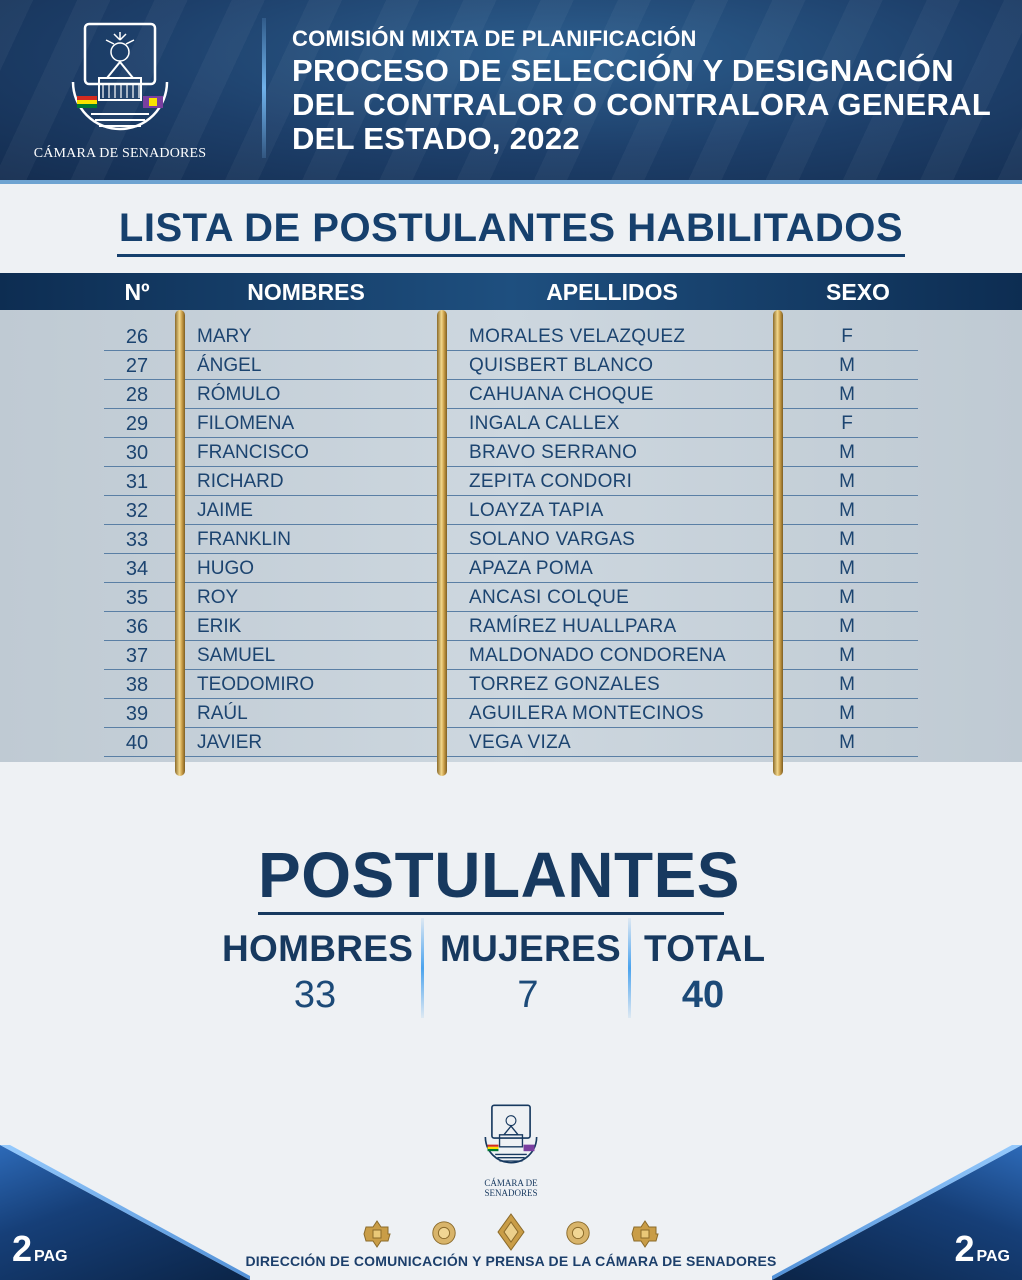 The height and width of the screenshot is (1280, 1022). Describe the element at coordinates (229, 365) in the screenshot. I see `first-name-cell: ÁNGEL` at that location.